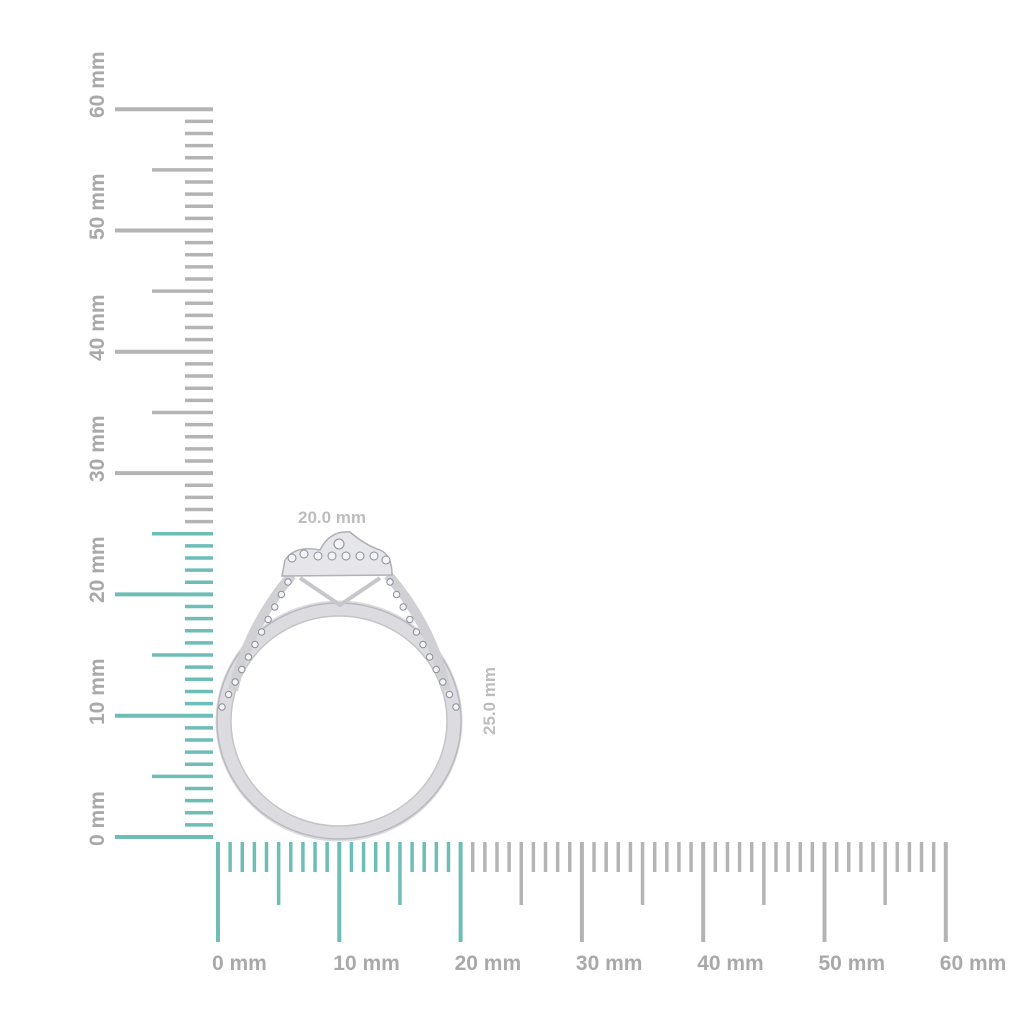  I want to click on horizontal-ruler-label: 10 mm, so click(366, 963).